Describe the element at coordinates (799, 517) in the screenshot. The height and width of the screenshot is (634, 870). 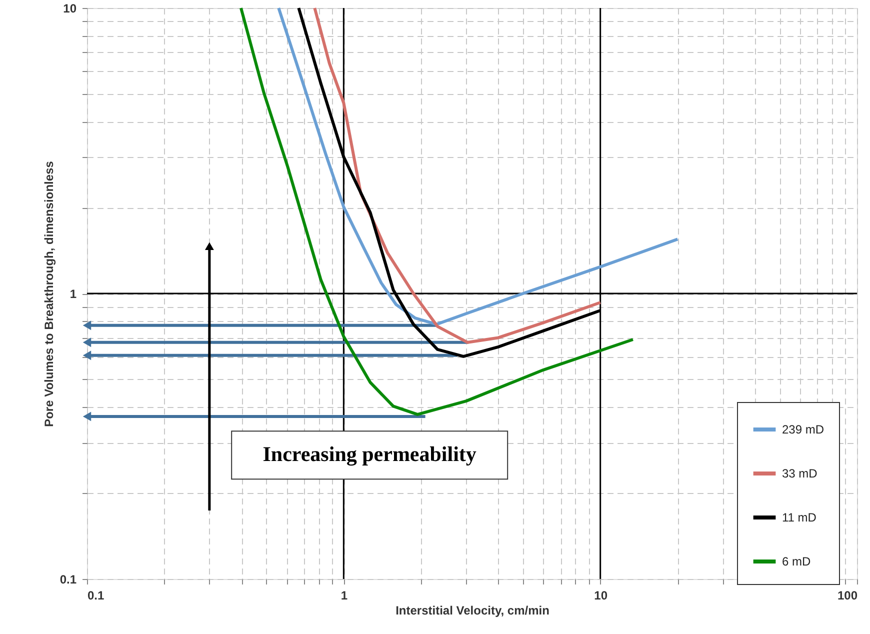
I see `legend-label: 11 mD` at that location.